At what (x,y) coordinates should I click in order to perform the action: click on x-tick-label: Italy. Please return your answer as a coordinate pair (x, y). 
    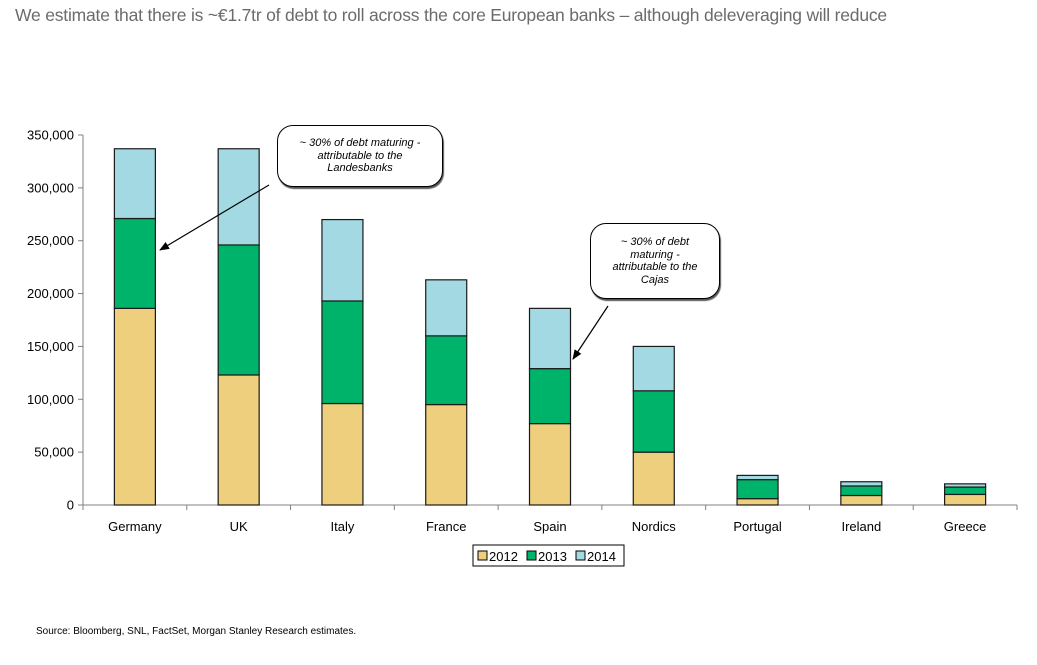
    Looking at the image, I should click on (343, 526).